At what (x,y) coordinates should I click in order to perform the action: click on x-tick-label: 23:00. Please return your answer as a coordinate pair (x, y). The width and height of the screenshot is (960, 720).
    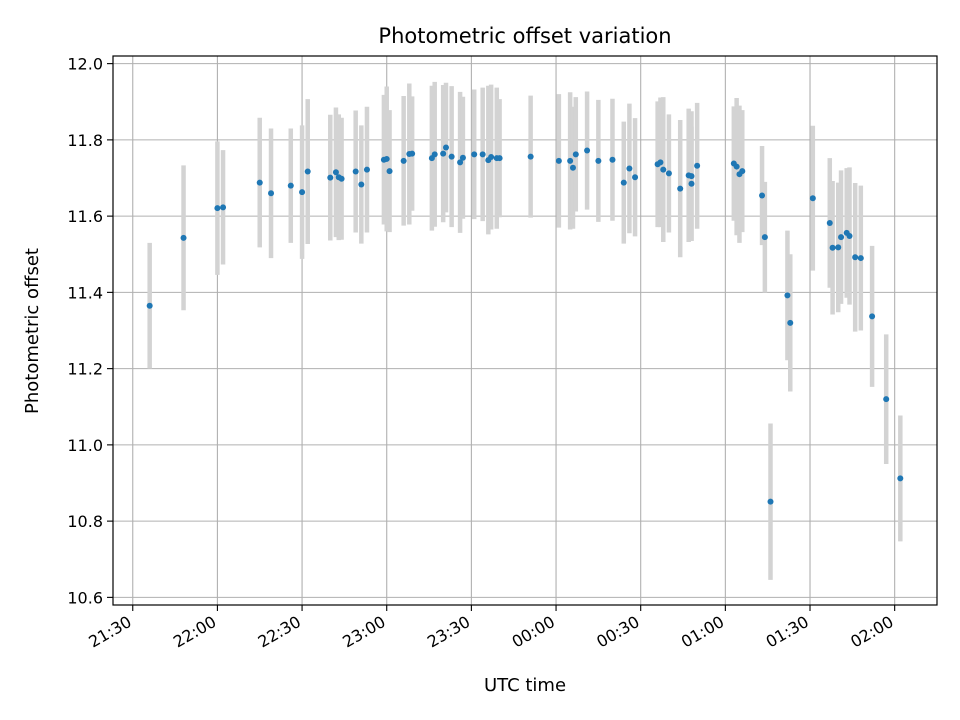
    Looking at the image, I should click on (363, 632).